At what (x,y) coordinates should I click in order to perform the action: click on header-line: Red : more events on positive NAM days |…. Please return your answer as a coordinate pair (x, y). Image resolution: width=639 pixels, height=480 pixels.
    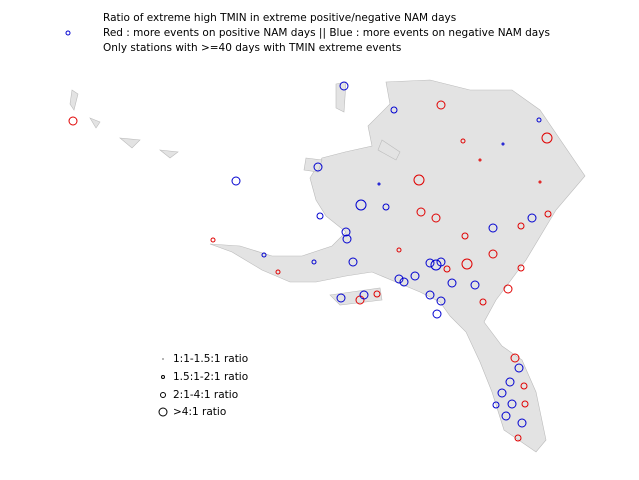
    Looking at the image, I should click on (326, 33).